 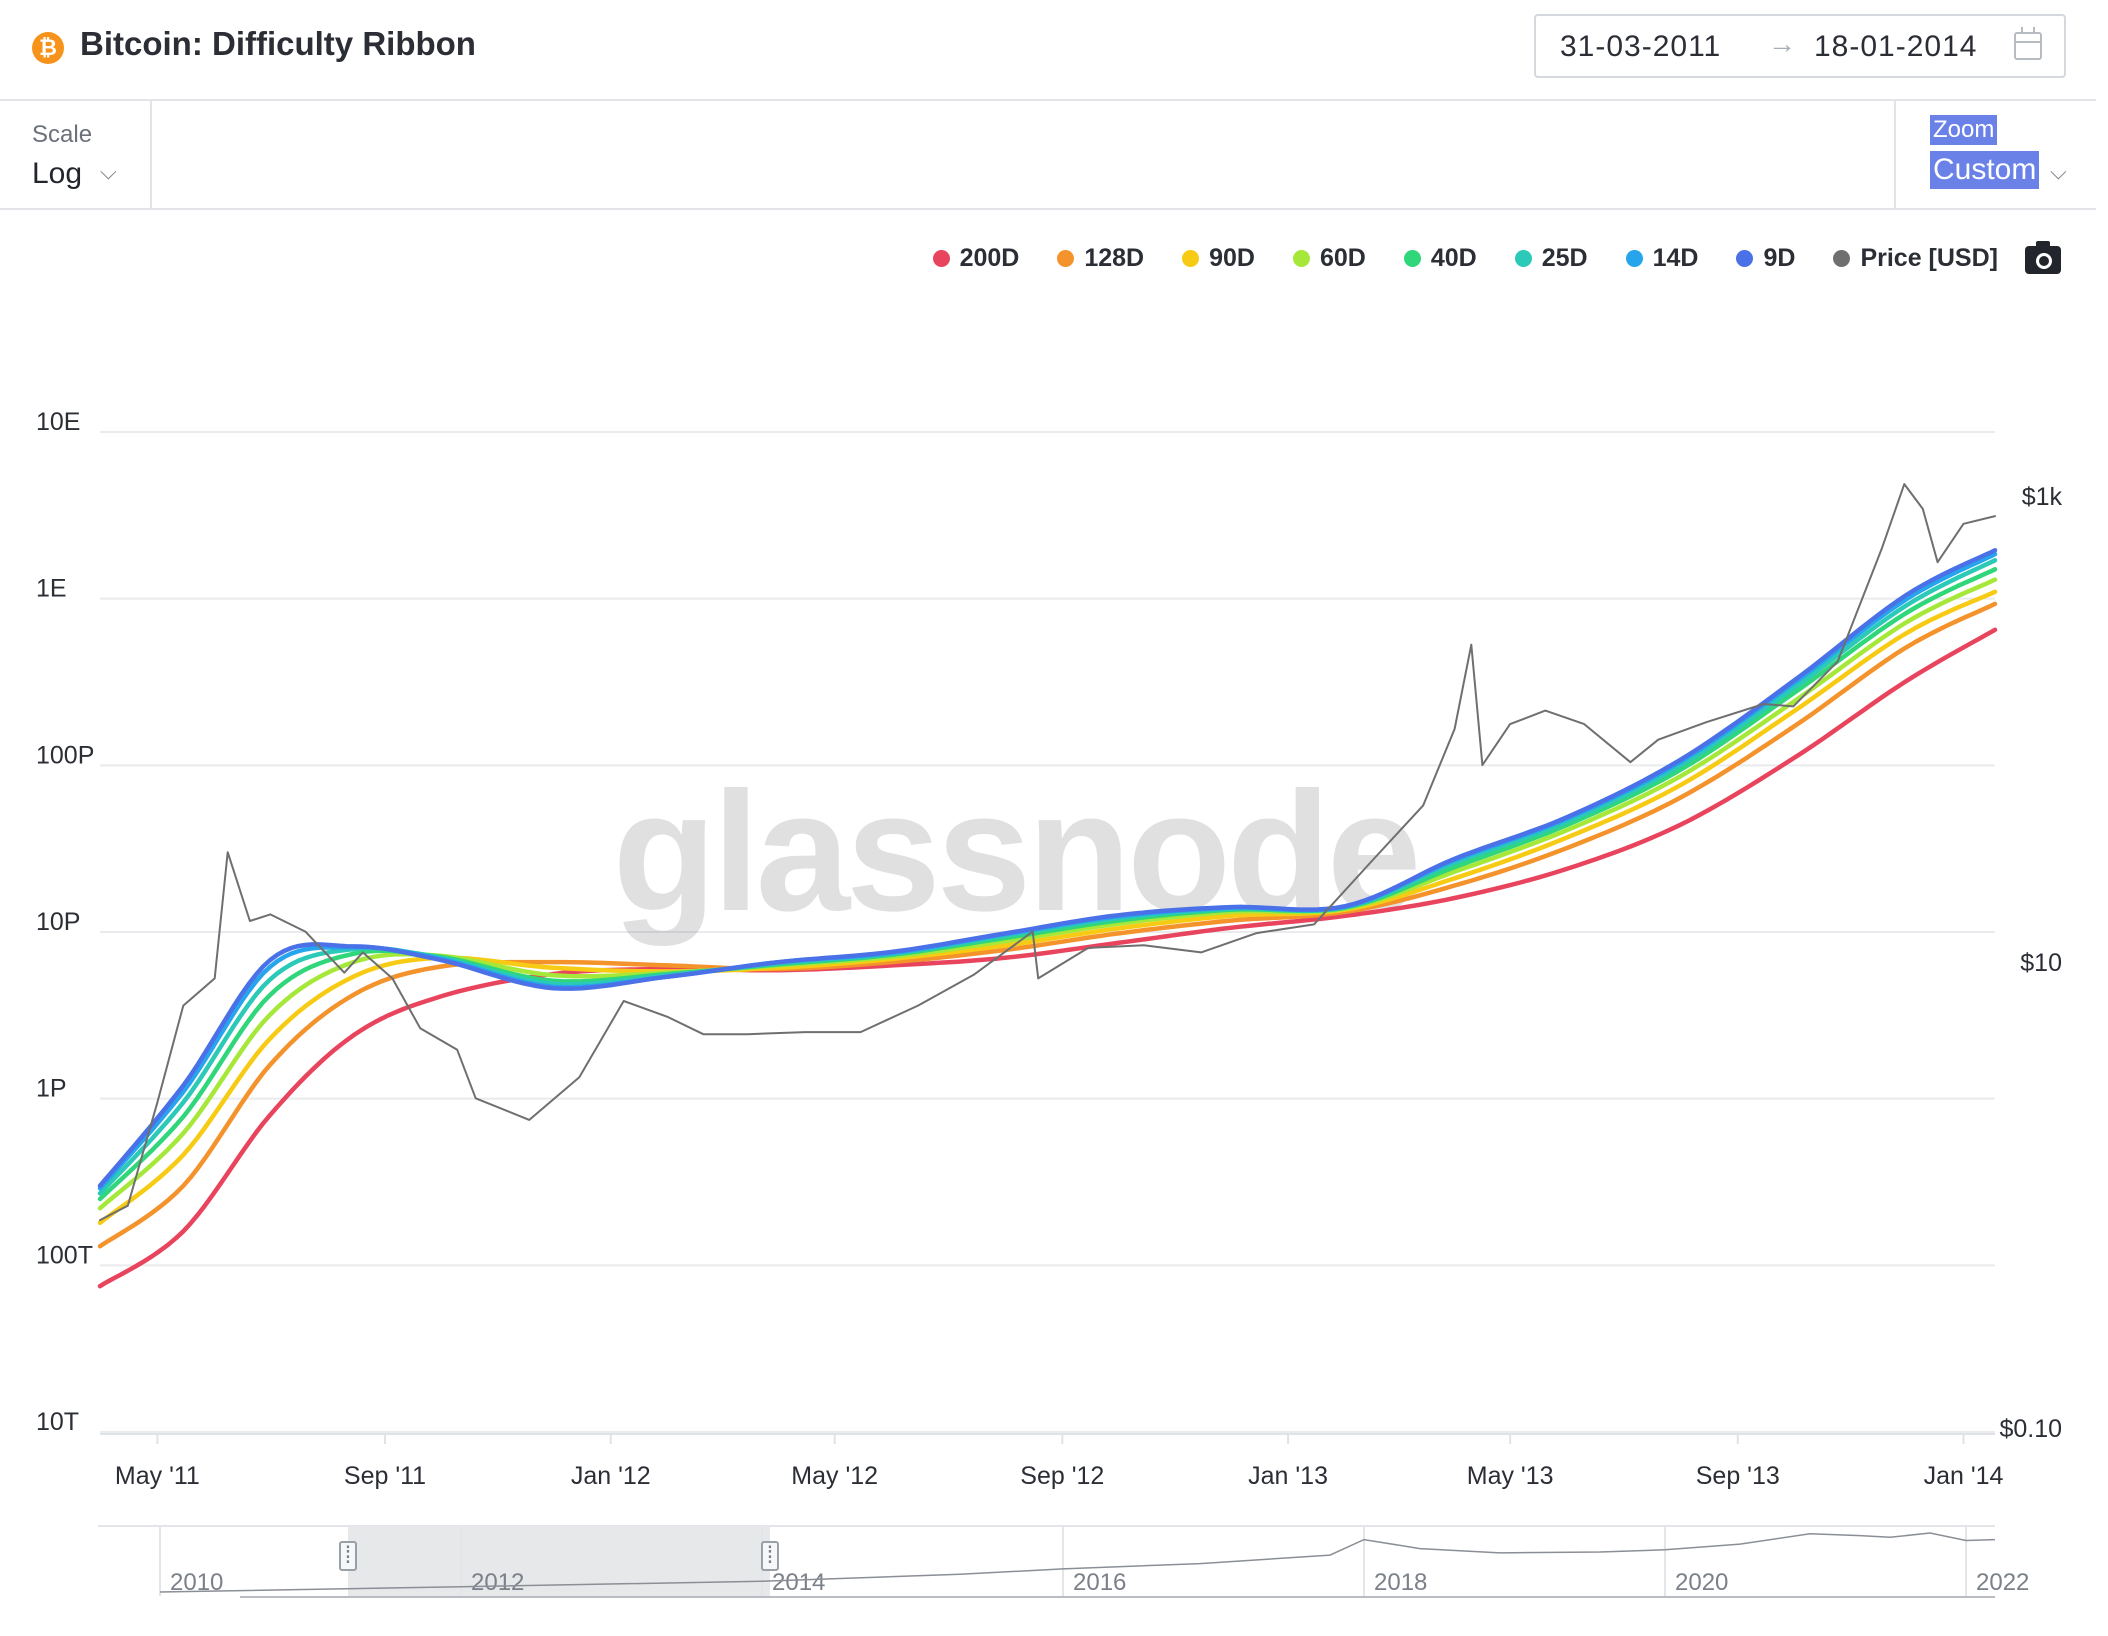 What do you see at coordinates (1964, 130) in the screenshot?
I see `zoom-label: Zoom` at bounding box center [1964, 130].